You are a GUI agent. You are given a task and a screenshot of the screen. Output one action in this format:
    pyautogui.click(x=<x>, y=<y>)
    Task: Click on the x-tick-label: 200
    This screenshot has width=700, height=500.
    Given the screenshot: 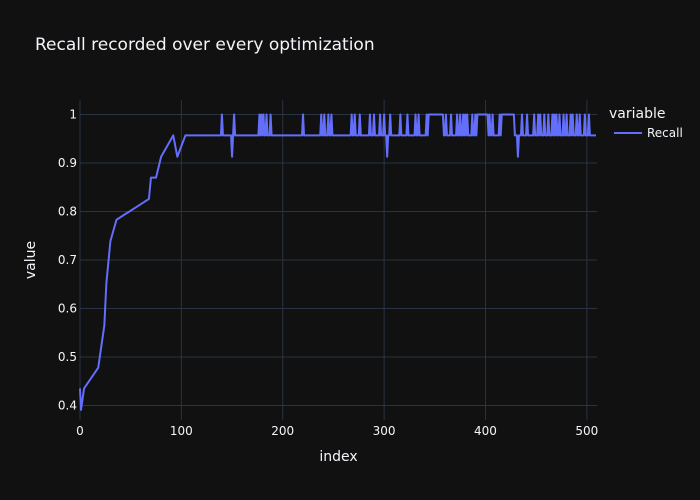 What is the action you would take?
    pyautogui.click(x=282, y=431)
    